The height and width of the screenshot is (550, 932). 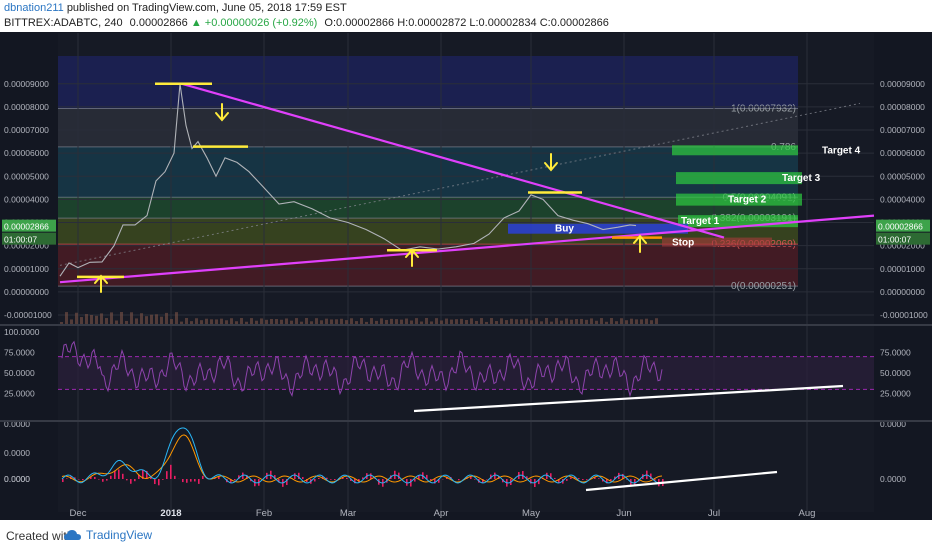 What do you see at coordinates (72, 535) in the screenshot?
I see `tradingview-cloud-icon` at bounding box center [72, 535].